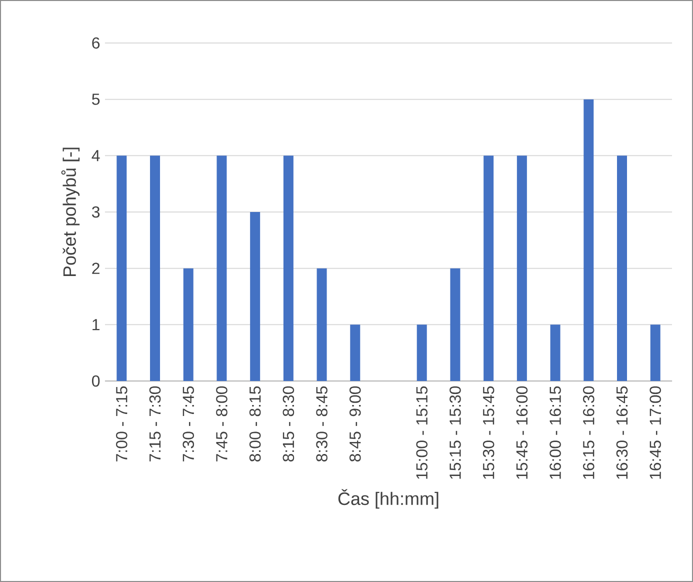  What do you see at coordinates (222, 424) in the screenshot?
I see `x-tick-label: 7:45 - 8:00` at bounding box center [222, 424].